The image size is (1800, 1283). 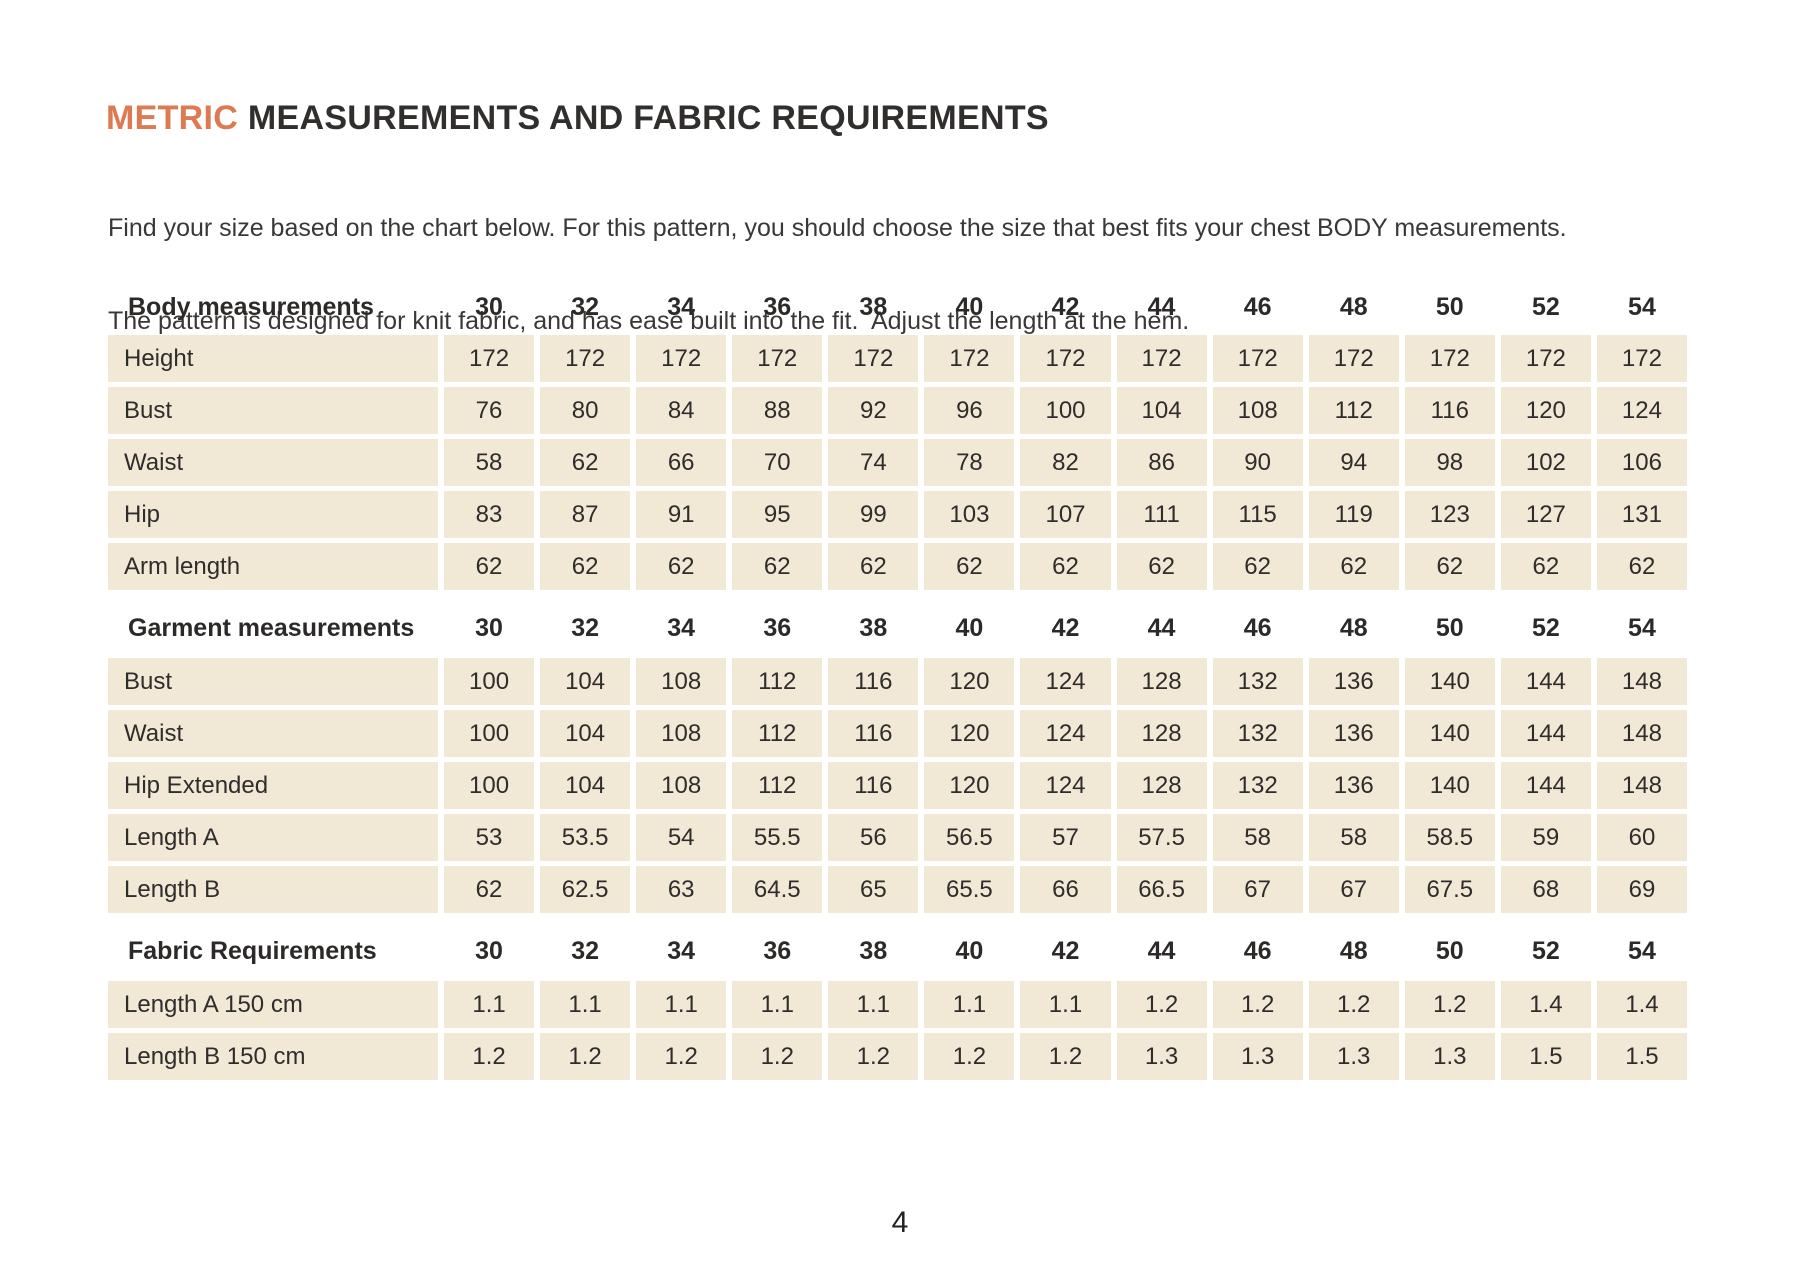 What do you see at coordinates (1161, 1056) in the screenshot?
I see `value-cell: 1.3` at bounding box center [1161, 1056].